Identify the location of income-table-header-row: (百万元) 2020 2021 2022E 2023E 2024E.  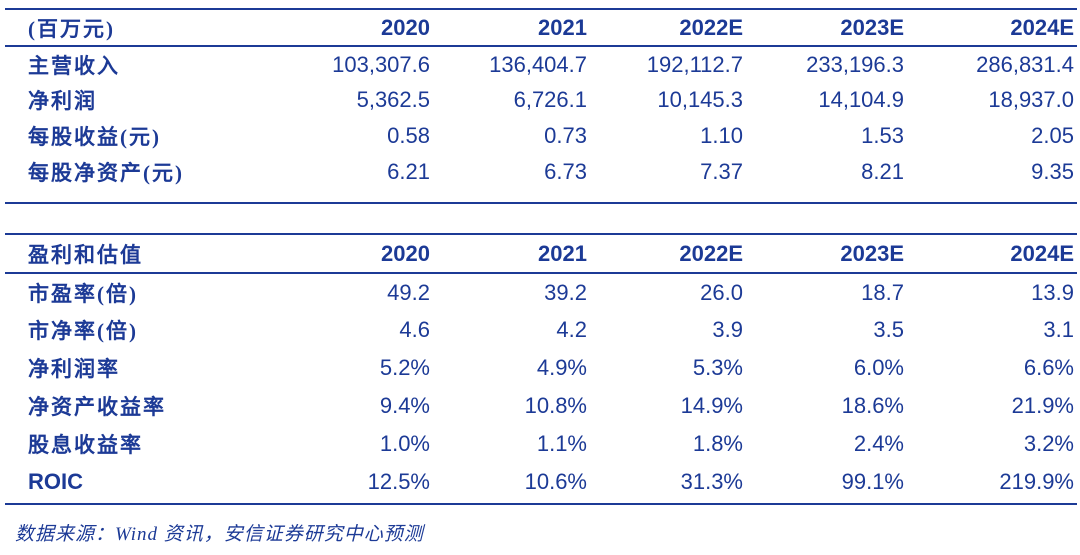
(541, 28).